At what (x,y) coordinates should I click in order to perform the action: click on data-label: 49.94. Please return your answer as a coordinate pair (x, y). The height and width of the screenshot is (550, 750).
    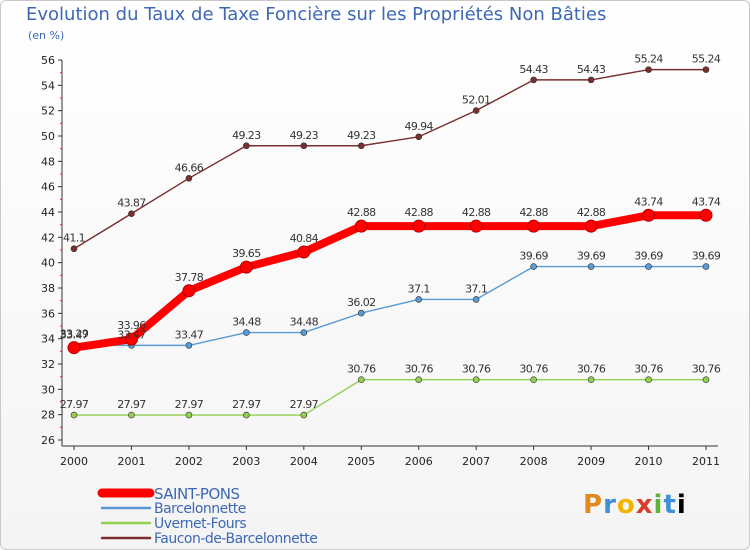
    Looking at the image, I should click on (418, 126).